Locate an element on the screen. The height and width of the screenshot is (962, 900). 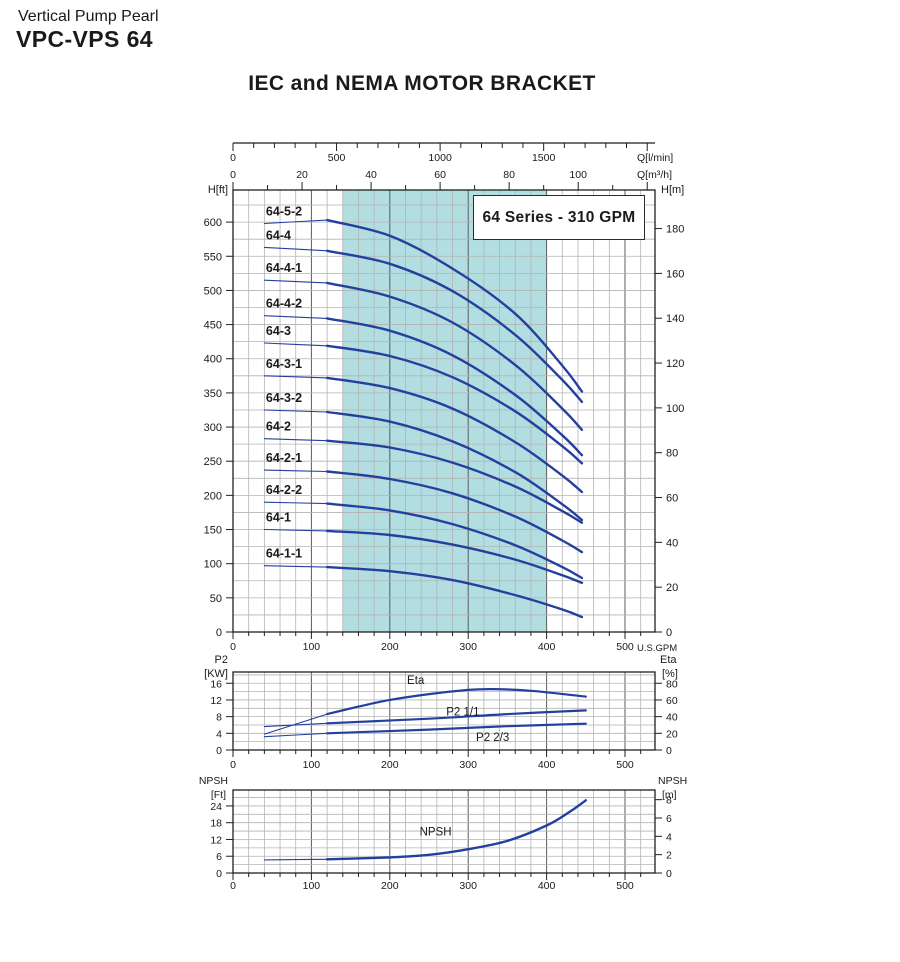
brand-name: Vertical Pump Pearl is located at coordinates (88, 16).